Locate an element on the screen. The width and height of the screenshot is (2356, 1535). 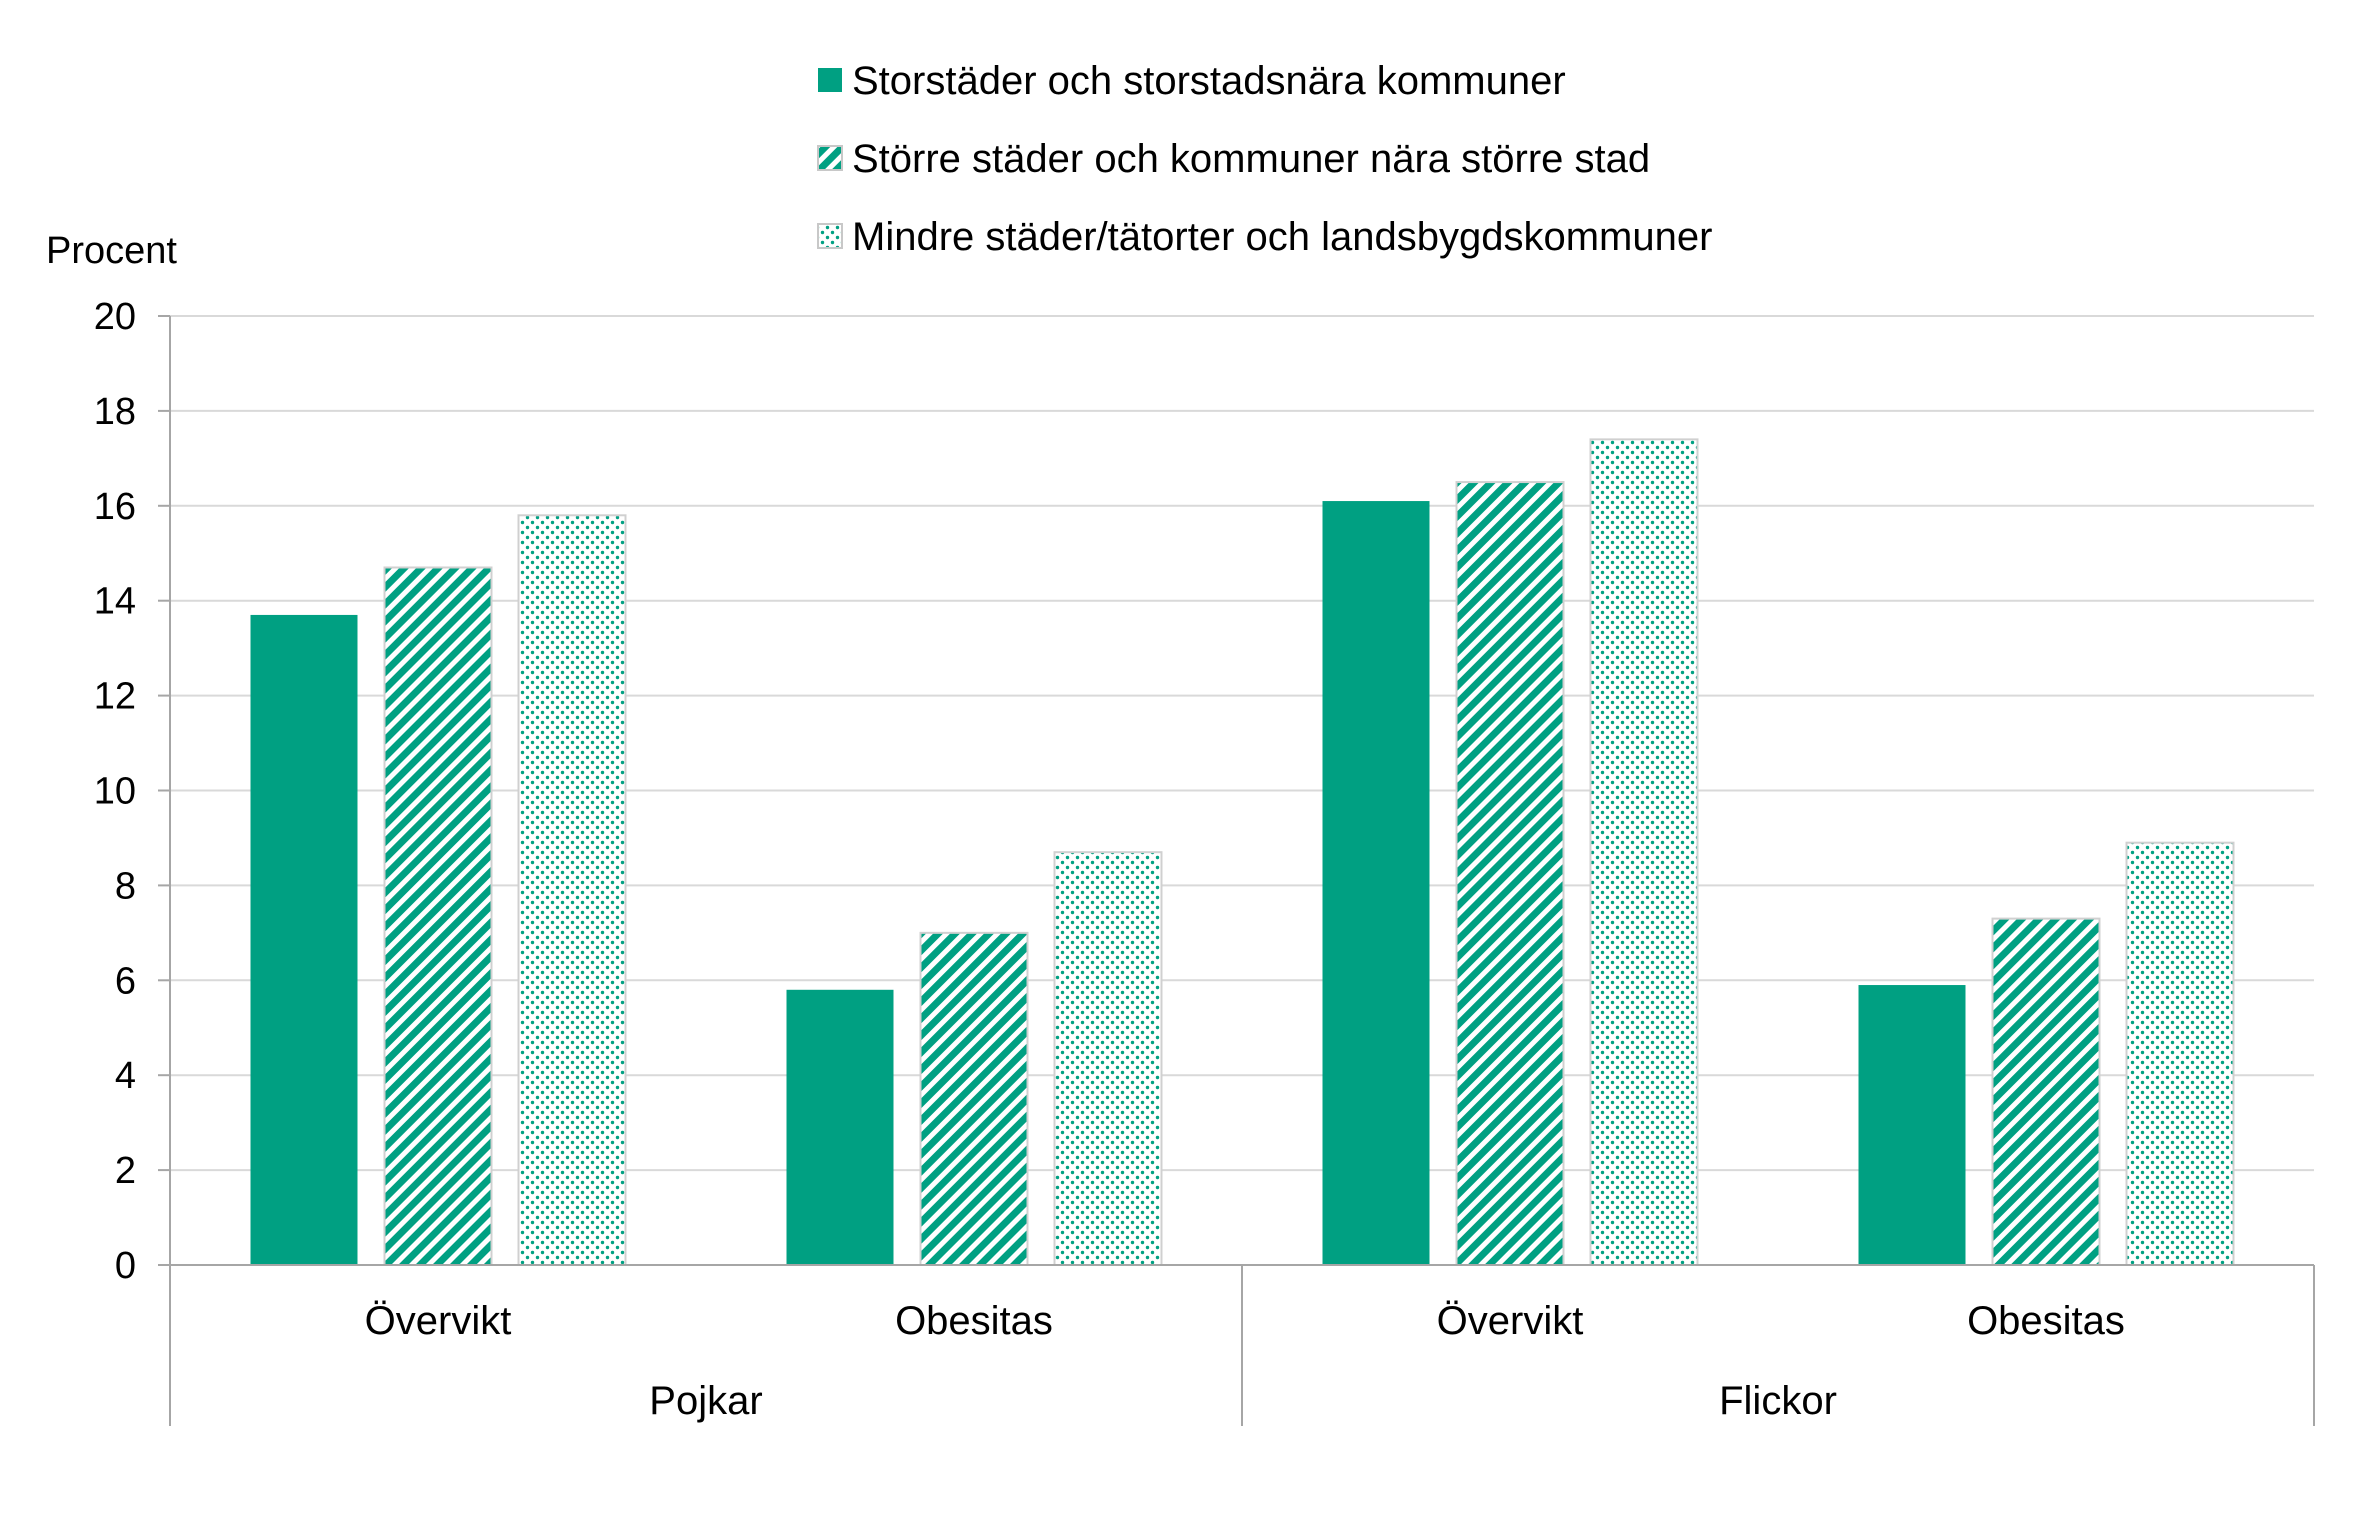
y-tick-label: 10 is located at coordinates (115, 792).